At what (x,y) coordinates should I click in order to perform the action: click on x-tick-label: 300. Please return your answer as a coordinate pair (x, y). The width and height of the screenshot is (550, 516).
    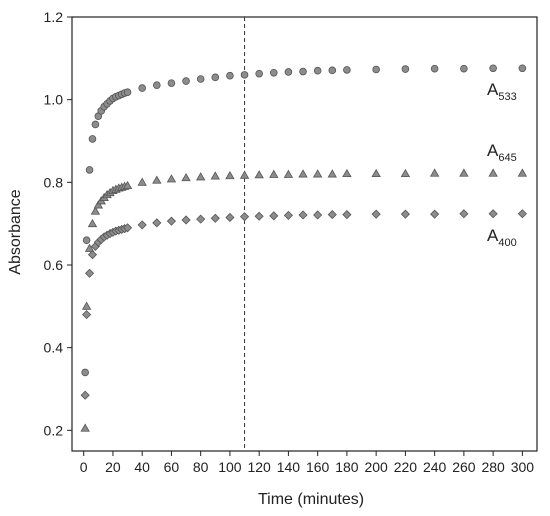
    Looking at the image, I should click on (523, 467).